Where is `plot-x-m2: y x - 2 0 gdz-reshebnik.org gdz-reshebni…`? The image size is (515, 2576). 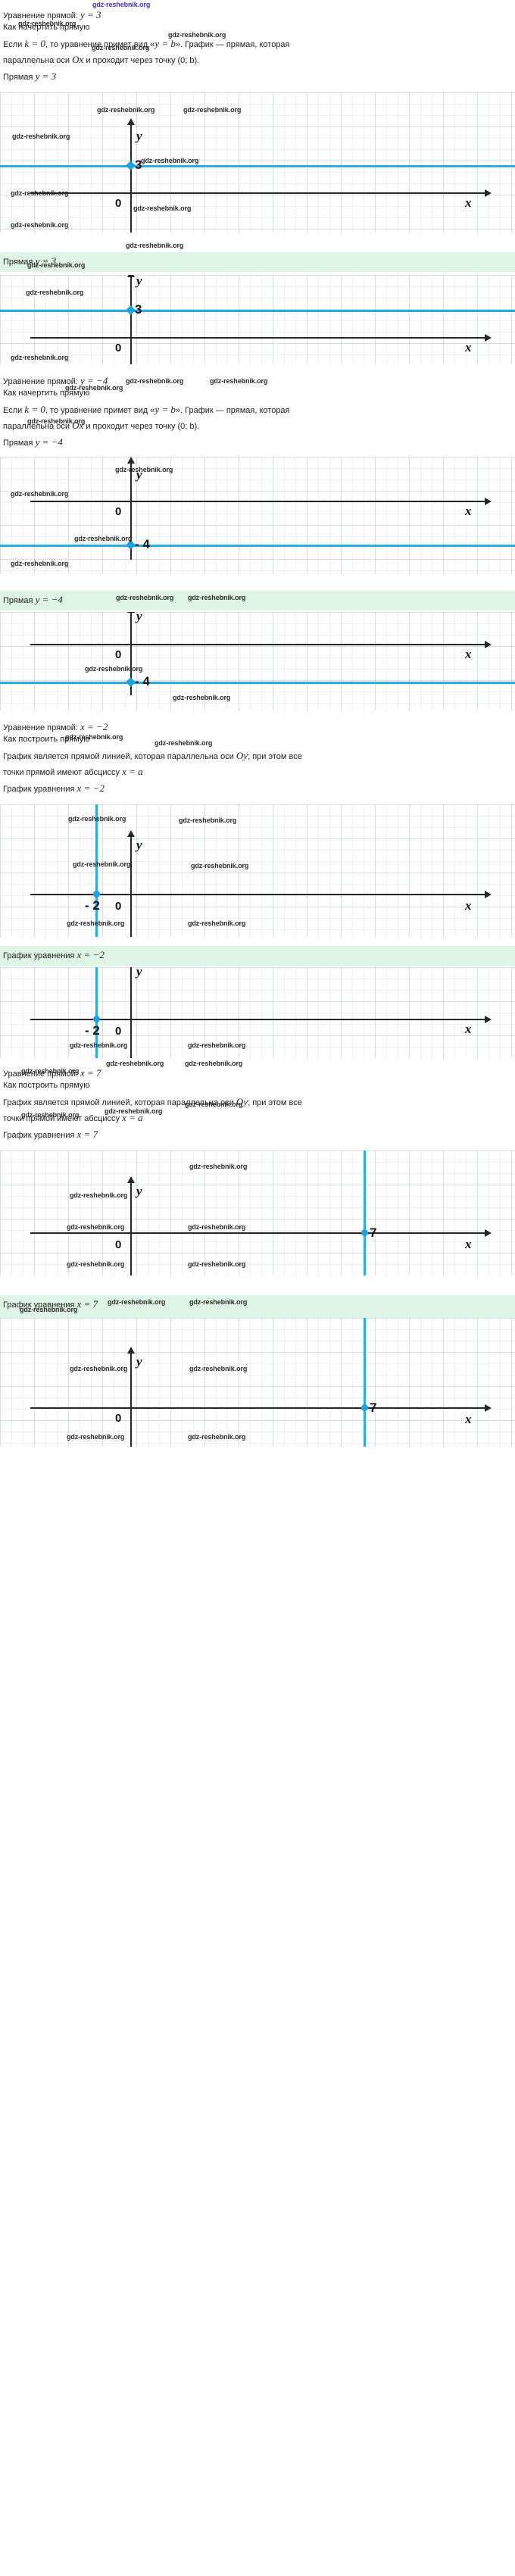
plot-x-m2: y x - 2 0 gdz-reshebnik.org gdz-reshebni… is located at coordinates (257, 871).